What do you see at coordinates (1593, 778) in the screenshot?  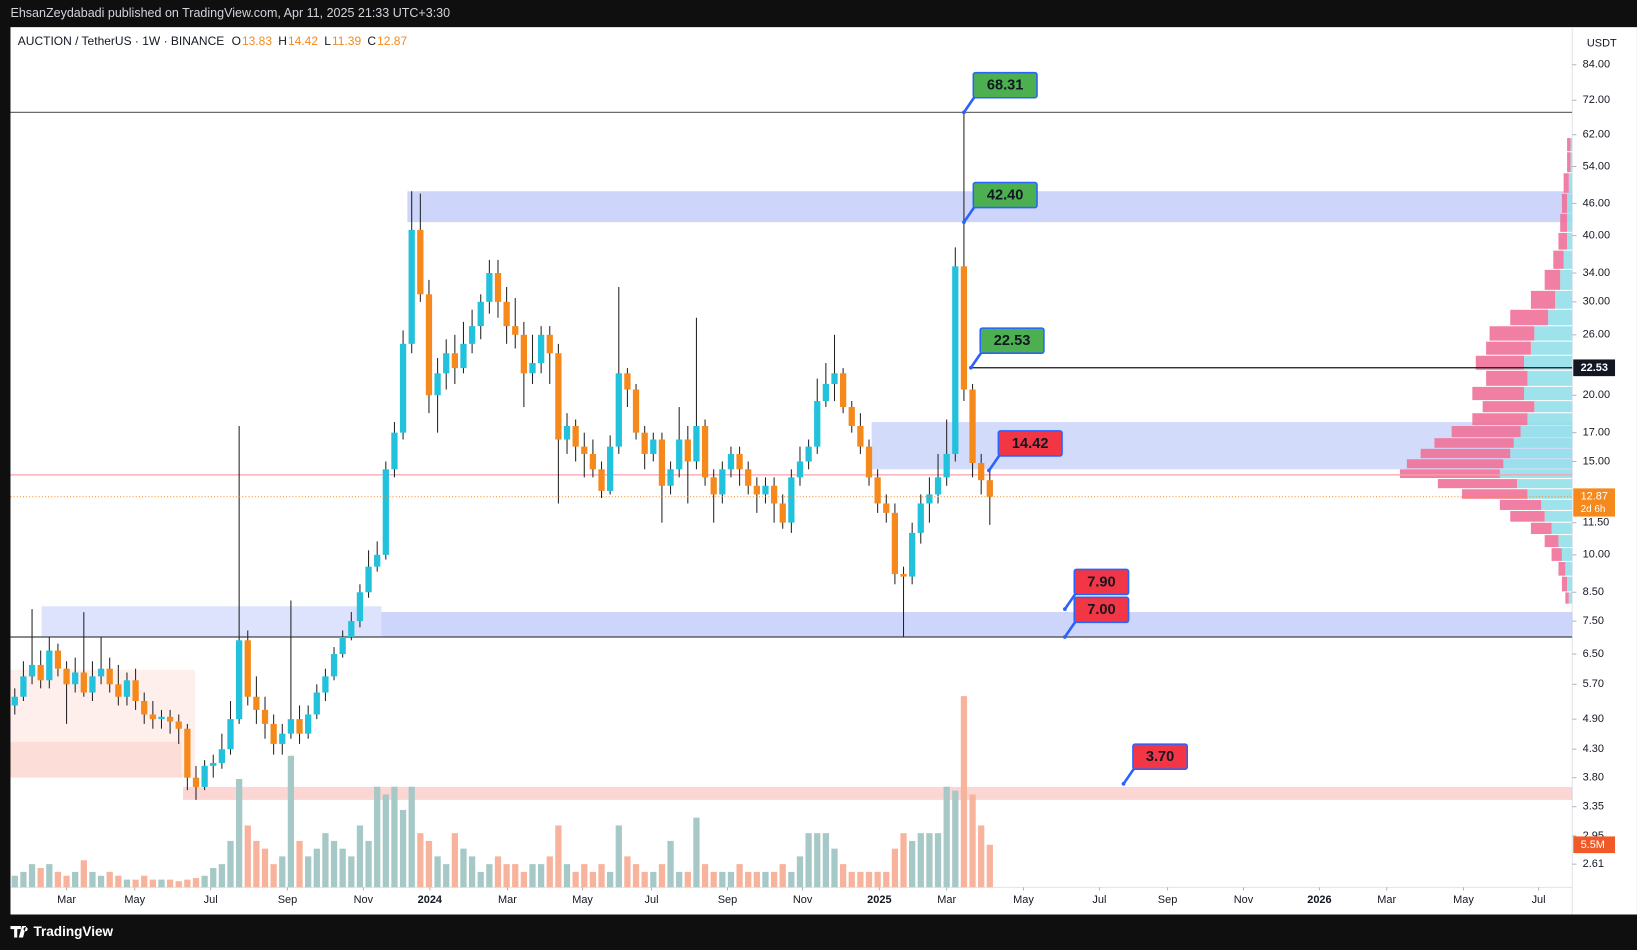 I see `y-tick-label: 3.80` at bounding box center [1593, 778].